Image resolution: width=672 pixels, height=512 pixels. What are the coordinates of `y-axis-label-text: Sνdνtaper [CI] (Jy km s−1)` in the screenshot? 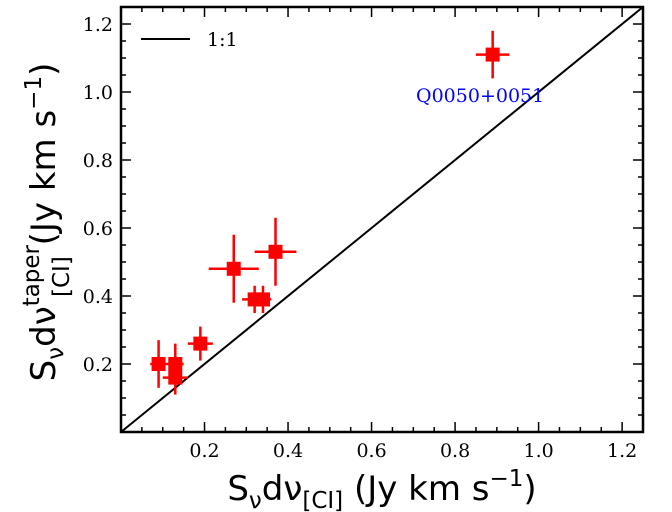 It's located at (47, 222).